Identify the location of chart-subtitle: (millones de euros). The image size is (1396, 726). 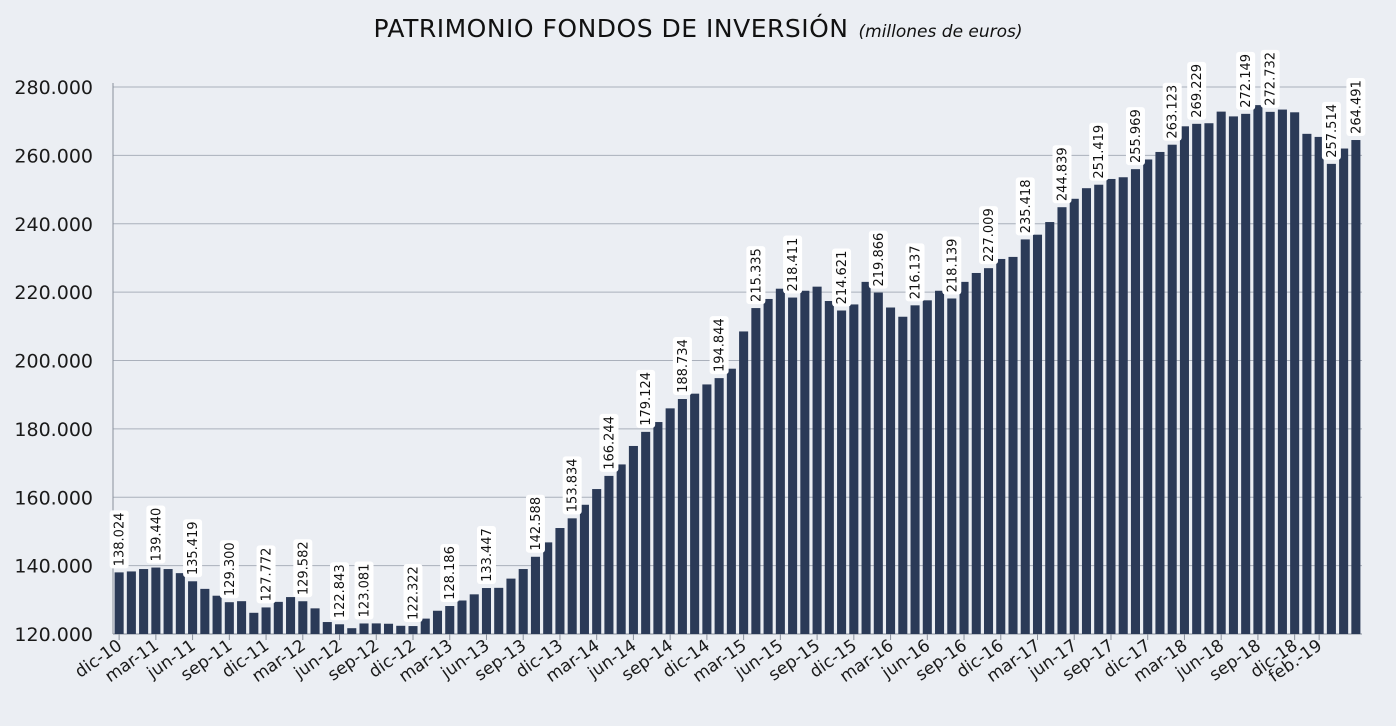
(940, 32).